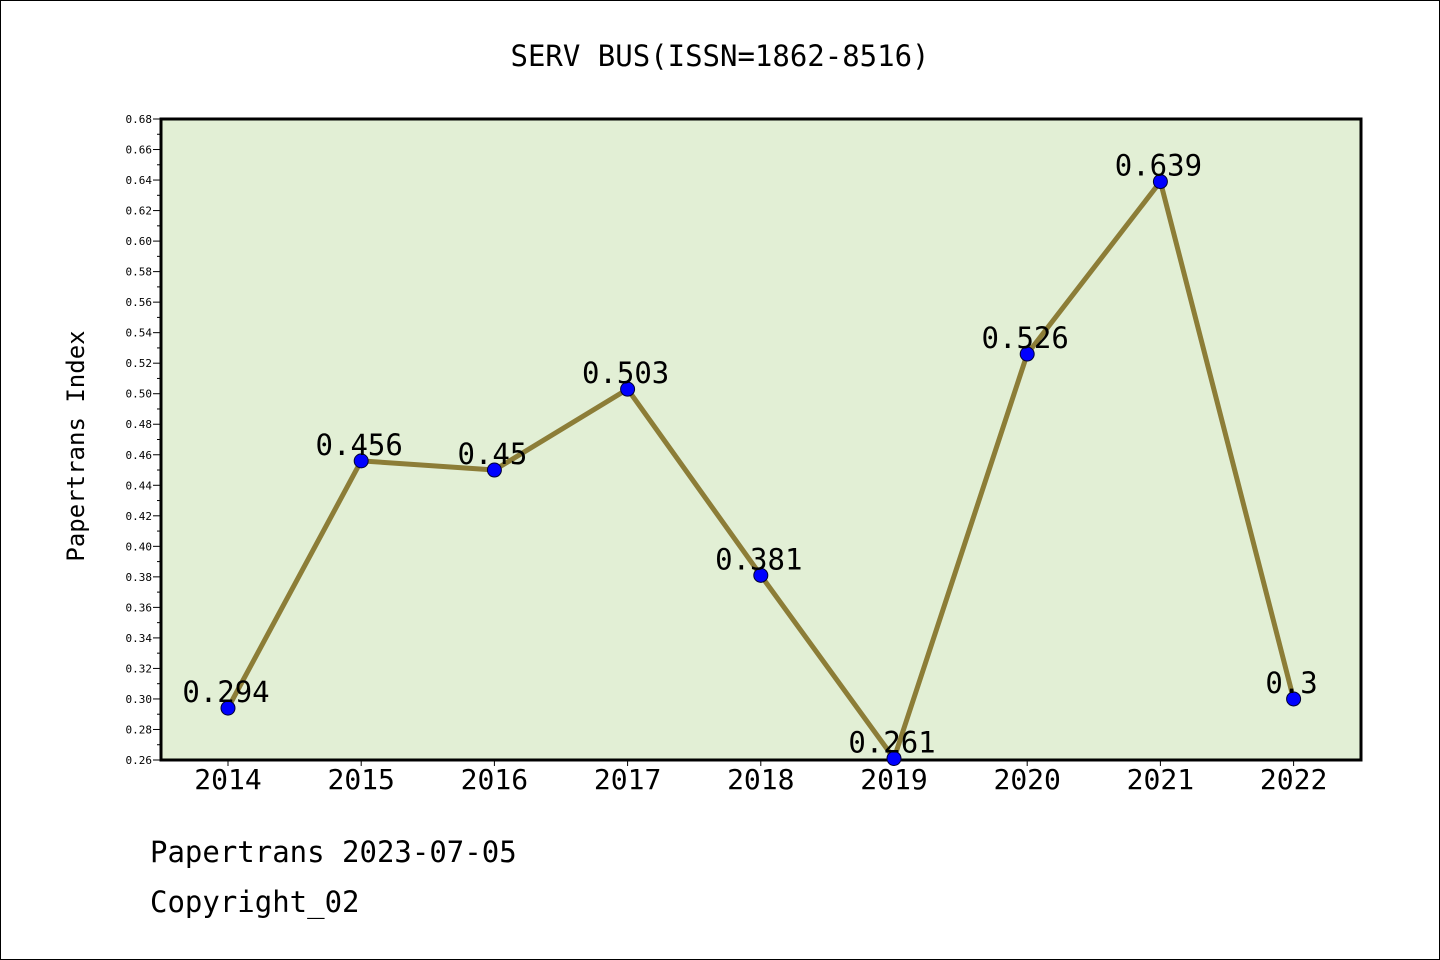  I want to click on y-tick-label: 0.44, so click(139, 485).